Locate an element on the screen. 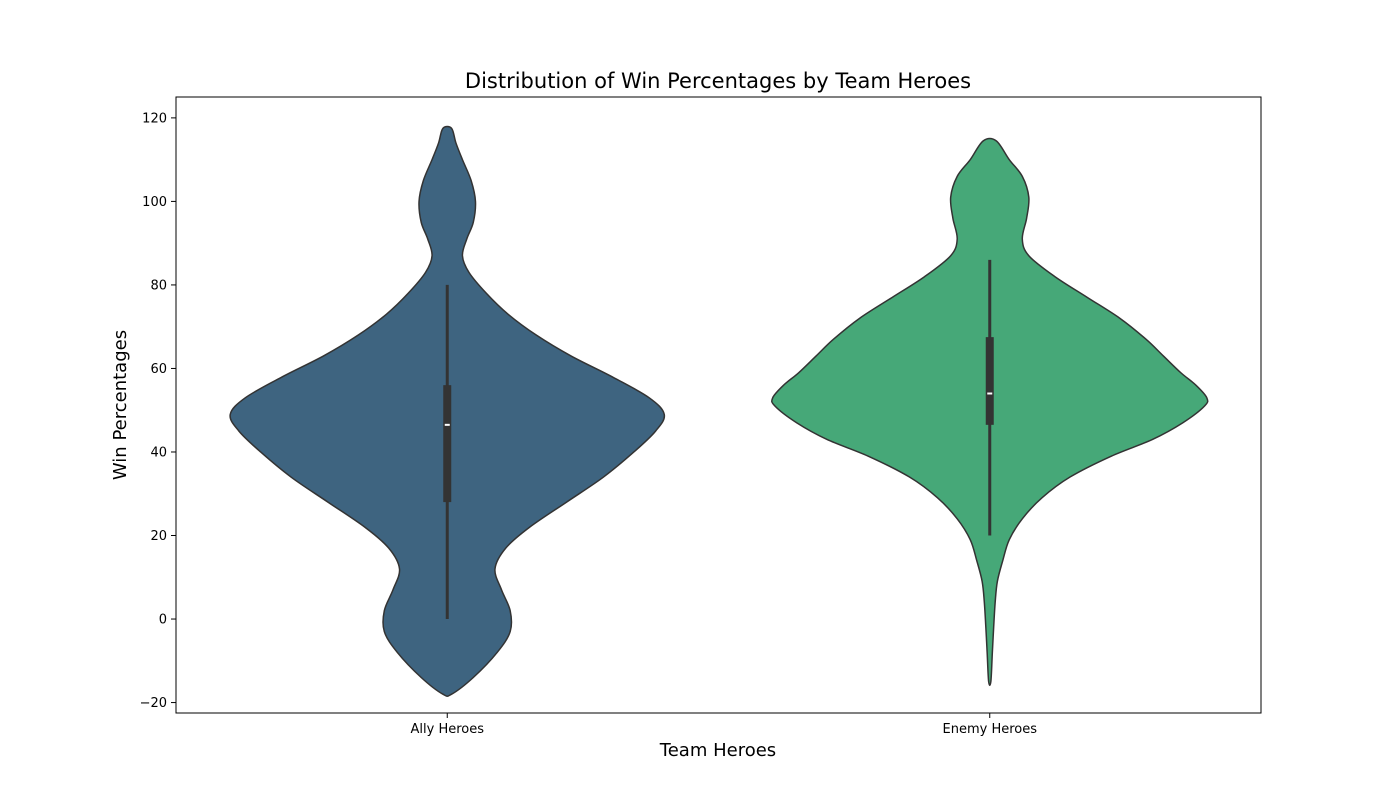  y-tick-label: 40 is located at coordinates (158, 452).